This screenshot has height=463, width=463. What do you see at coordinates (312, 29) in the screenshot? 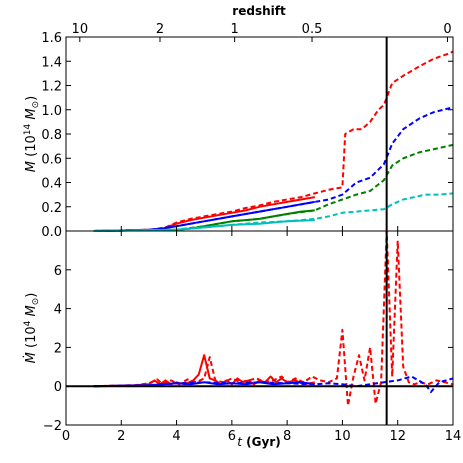
I see `redshift-tick-label: 0.5` at bounding box center [312, 29].